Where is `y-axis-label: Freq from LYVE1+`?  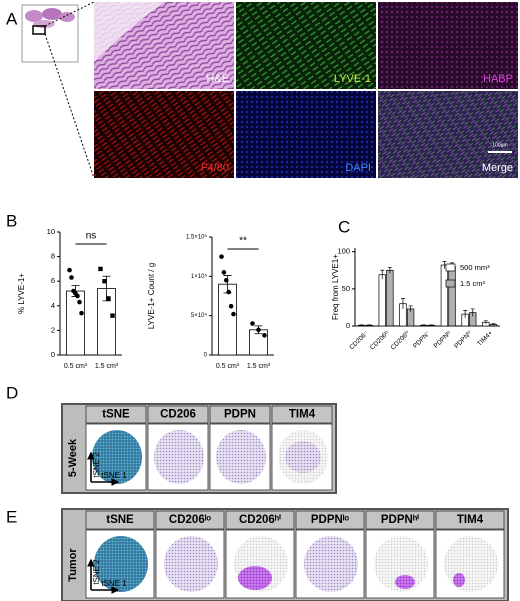 y-axis-label: Freq from LYVE1+ is located at coordinates (335, 287).